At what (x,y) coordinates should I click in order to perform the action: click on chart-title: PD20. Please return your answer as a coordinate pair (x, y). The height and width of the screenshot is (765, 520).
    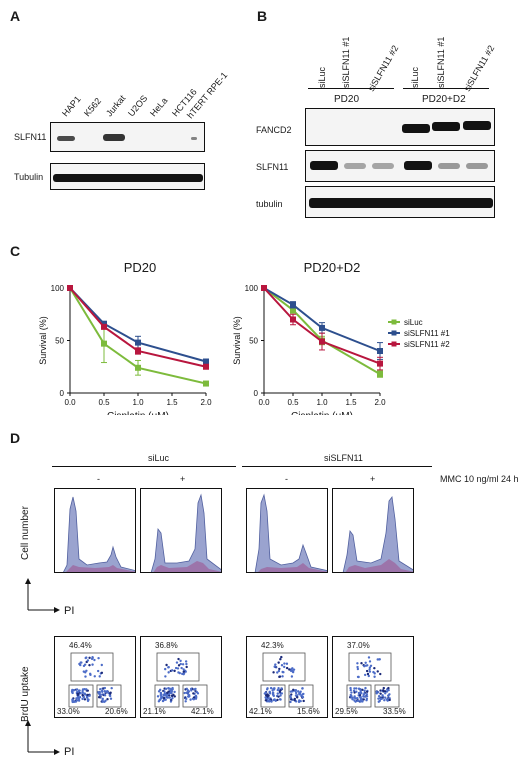
    Looking at the image, I should click on (140, 267).